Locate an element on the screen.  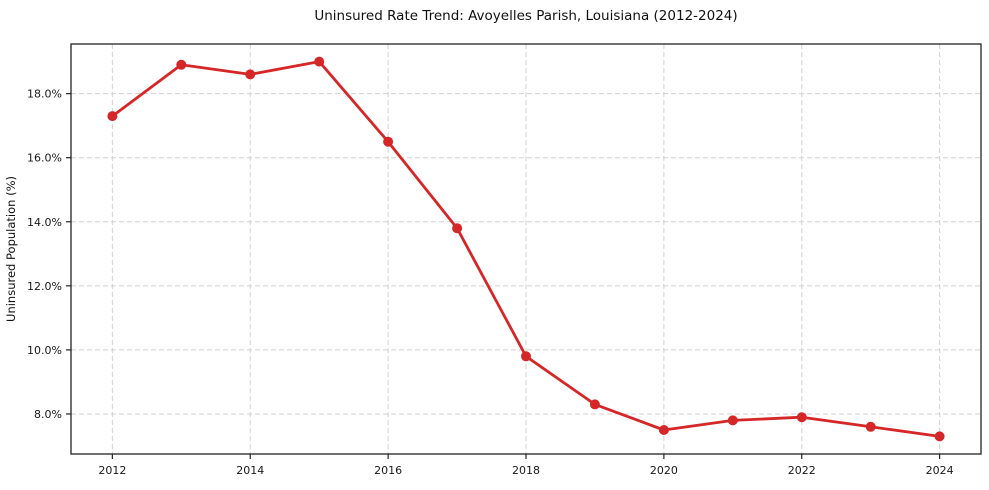
data-point-2015 is located at coordinates (319, 61).